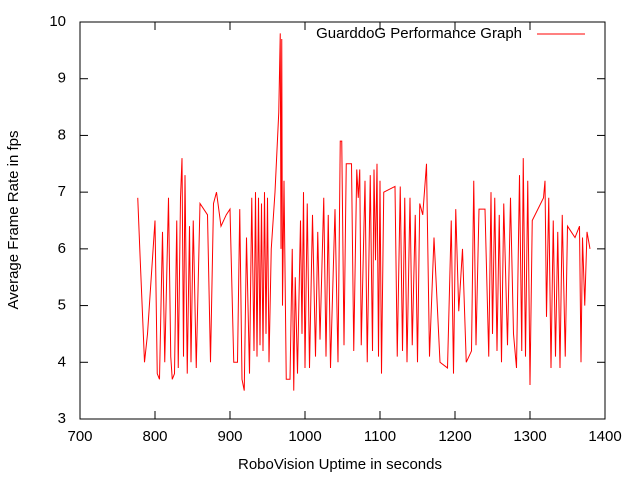  Describe the element at coordinates (57, 21) in the screenshot. I see `y-tick-label: 10` at that location.